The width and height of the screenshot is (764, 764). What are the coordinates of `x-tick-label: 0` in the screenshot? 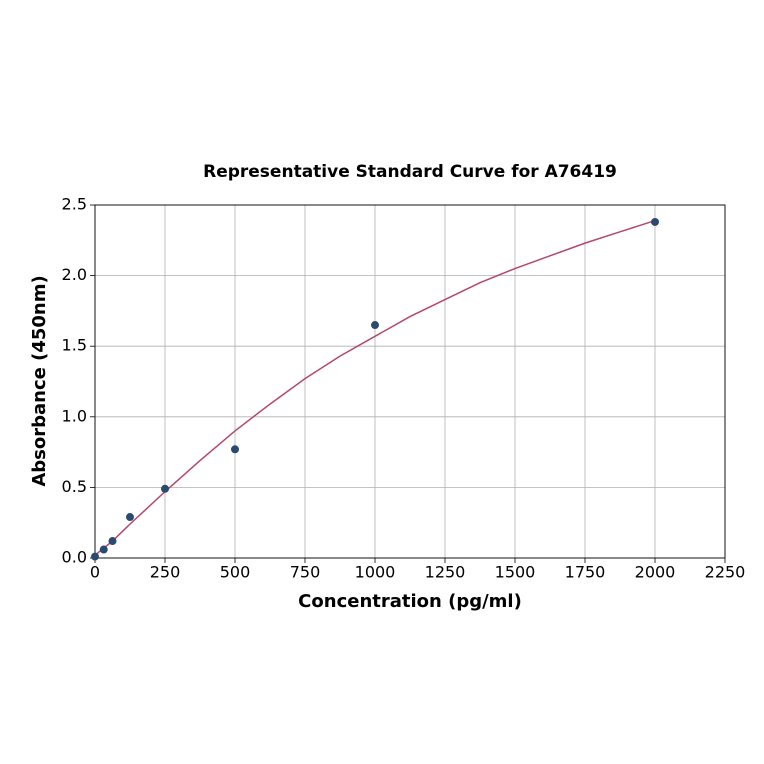 It's located at (95, 572).